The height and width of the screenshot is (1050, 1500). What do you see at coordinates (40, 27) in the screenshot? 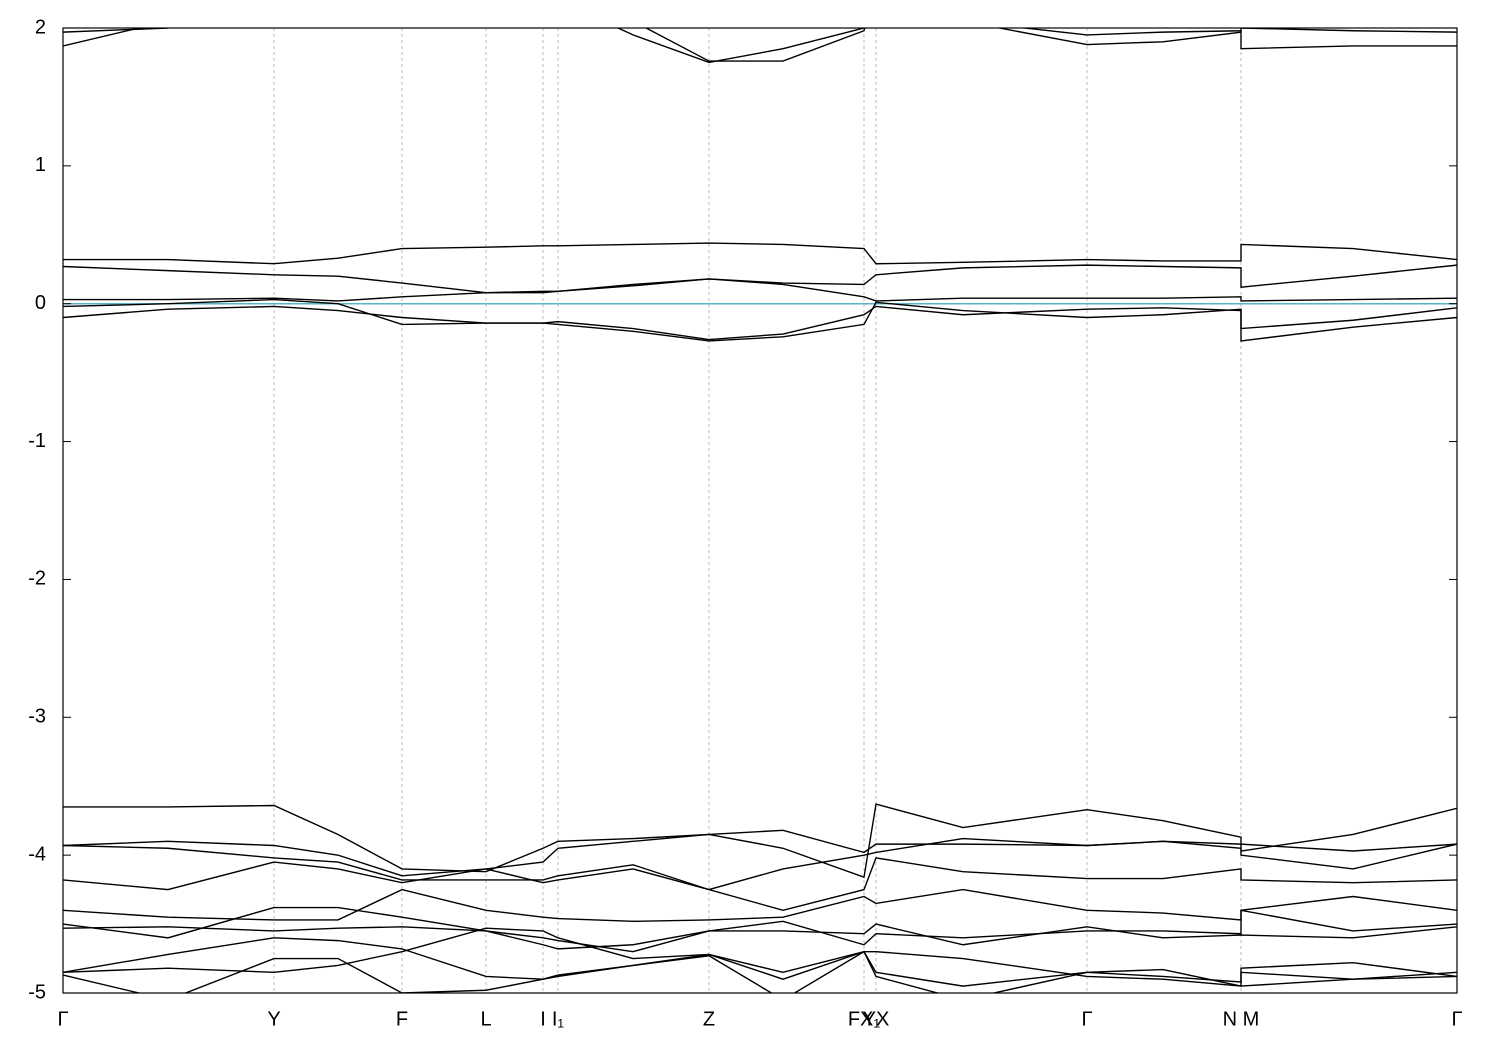
I see `y-tick-label: 2` at bounding box center [40, 27].